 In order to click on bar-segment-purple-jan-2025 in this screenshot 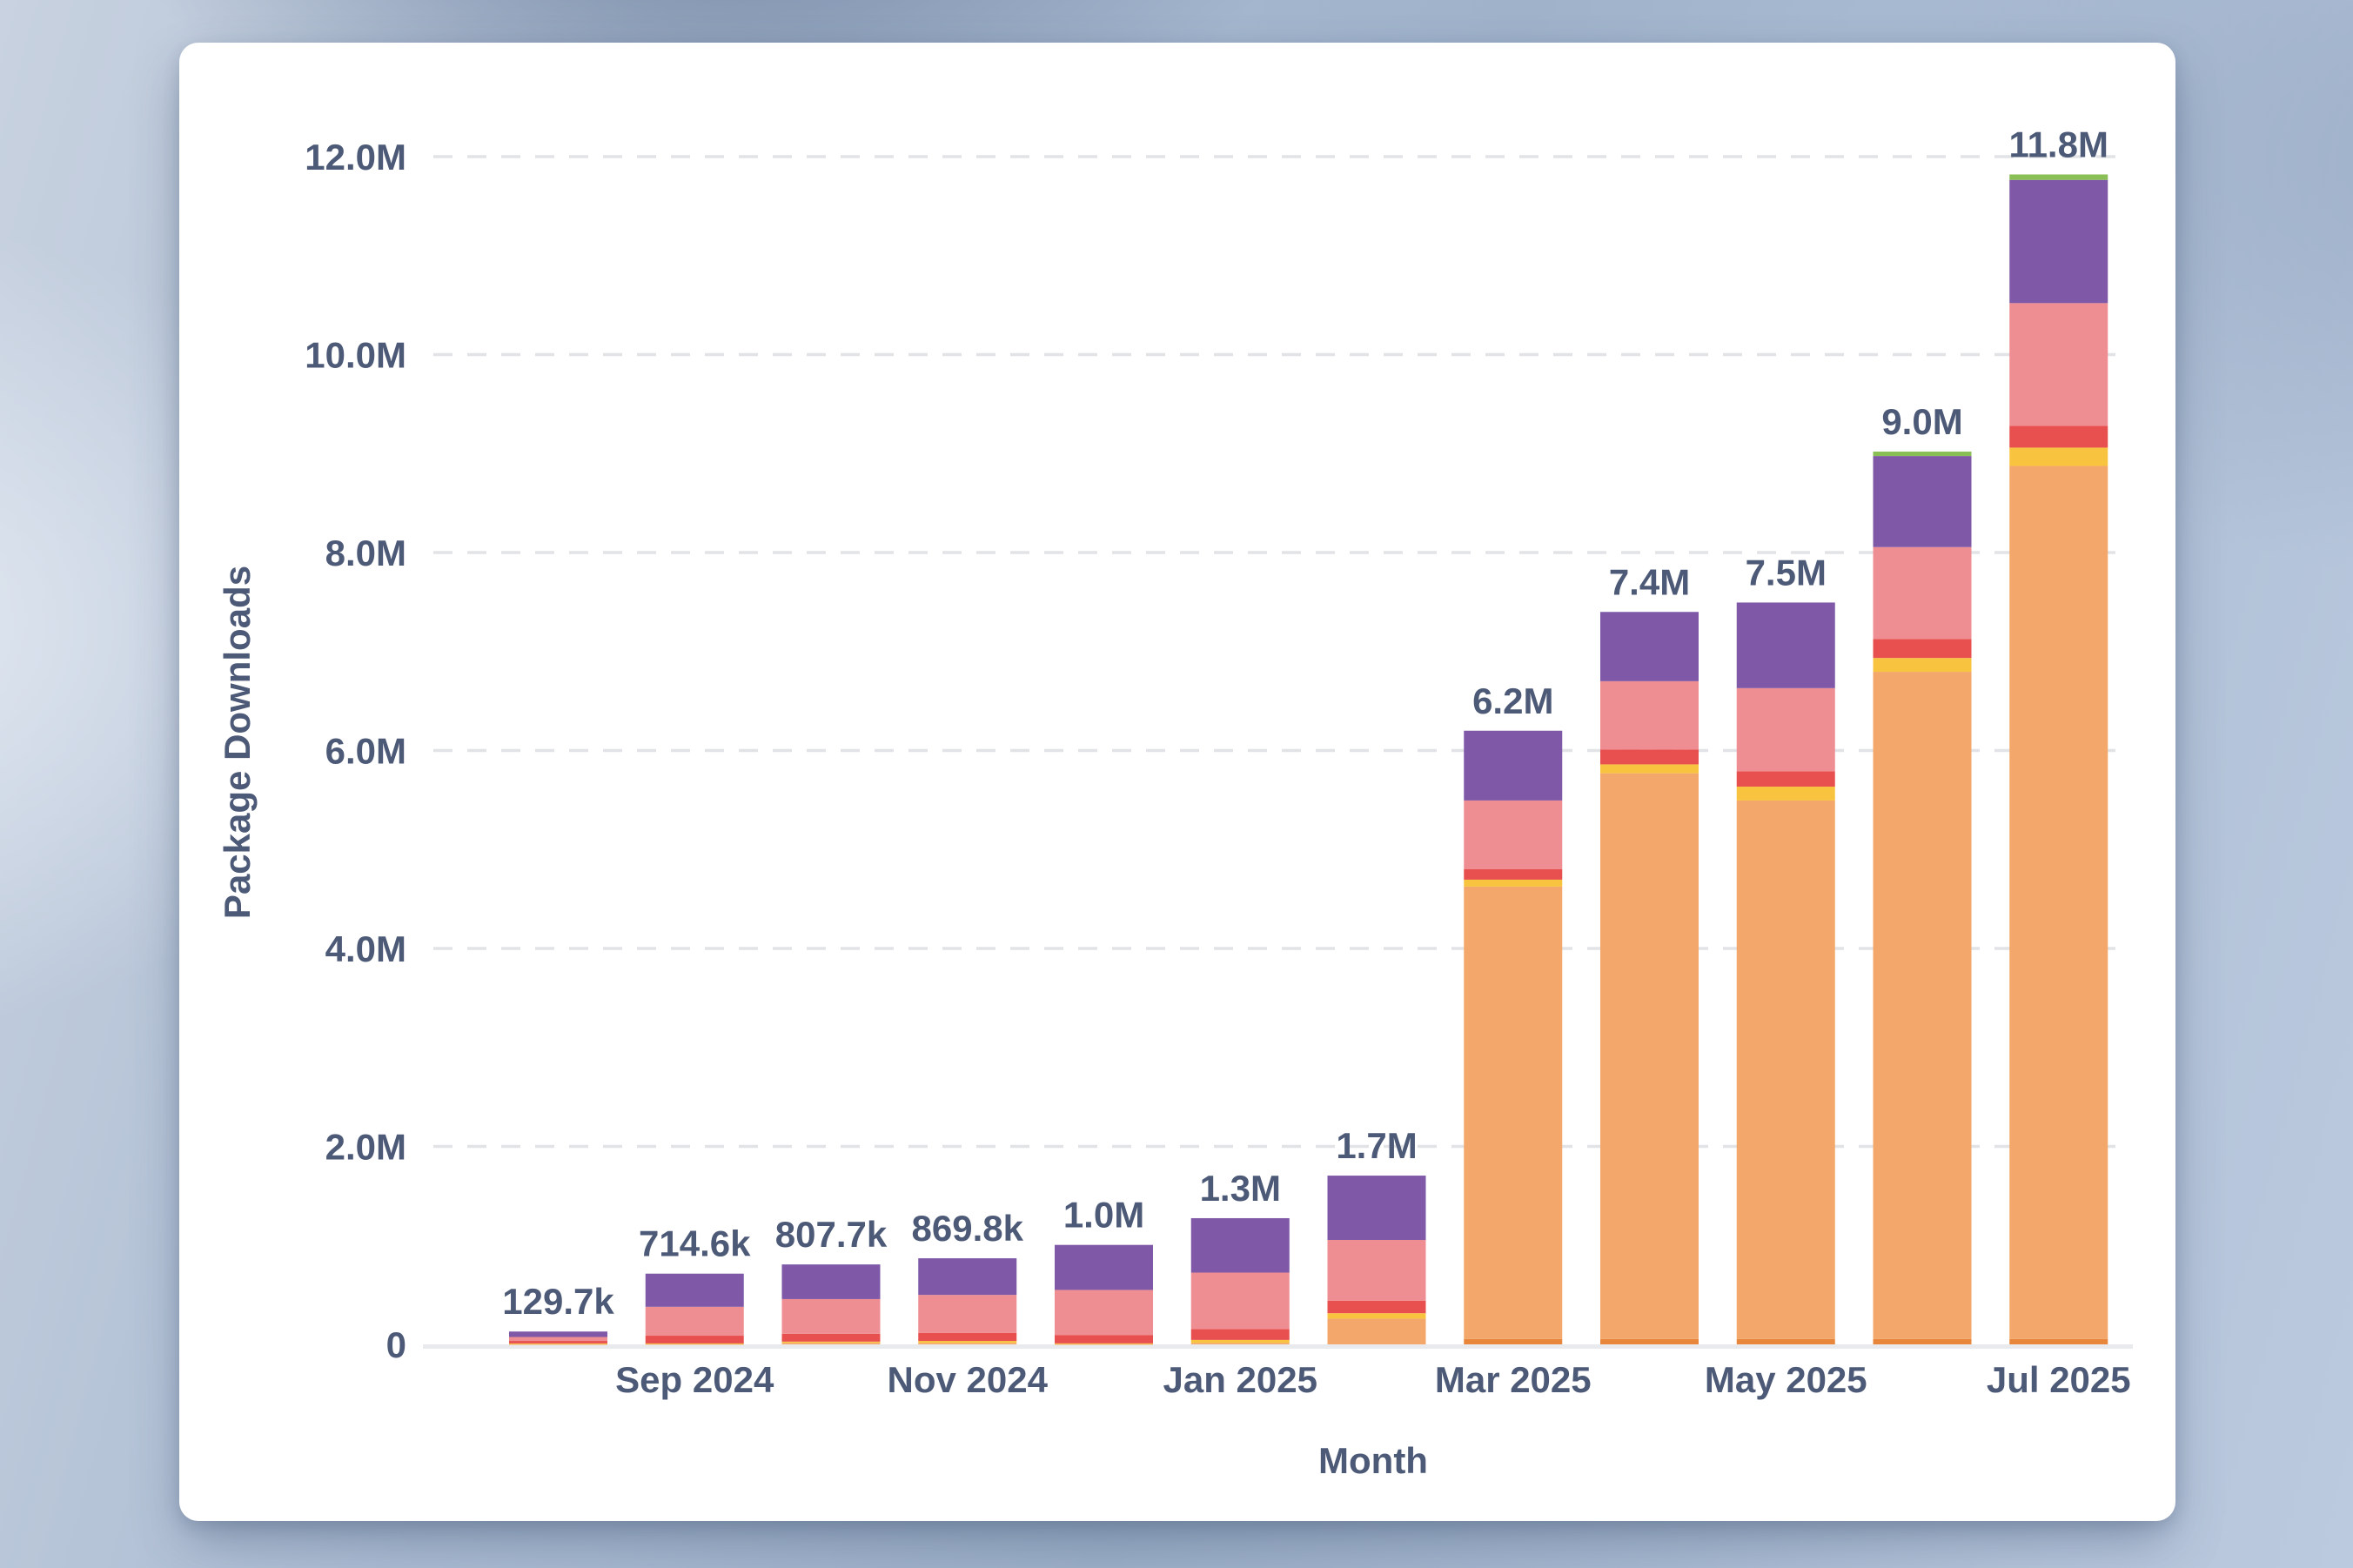, I will do `click(1240, 1245)`.